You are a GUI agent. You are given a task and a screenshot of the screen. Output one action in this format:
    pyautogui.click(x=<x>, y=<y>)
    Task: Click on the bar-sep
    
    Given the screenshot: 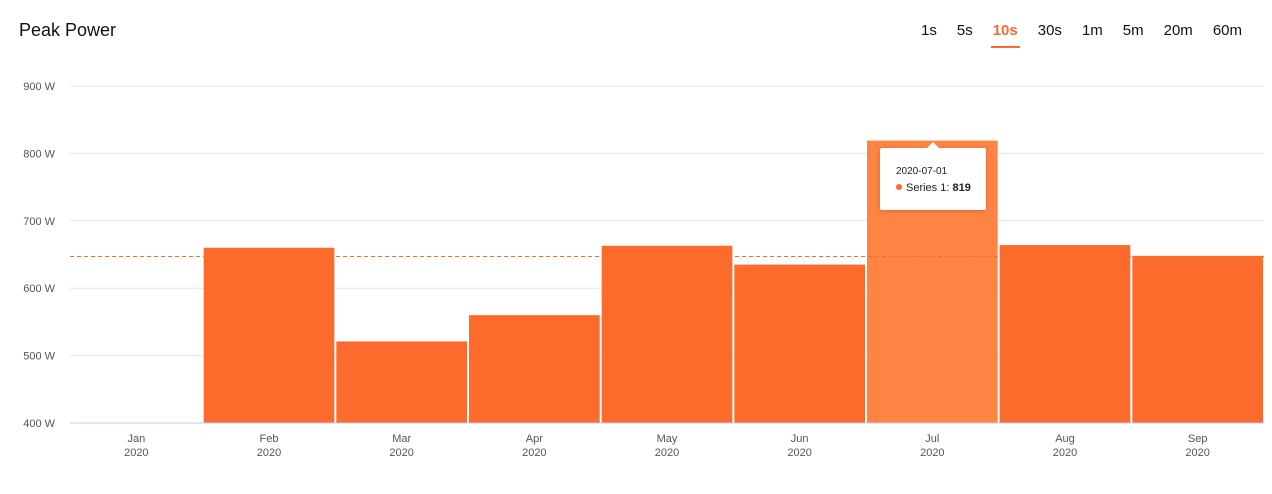 What is the action you would take?
    pyautogui.click(x=1197, y=339)
    